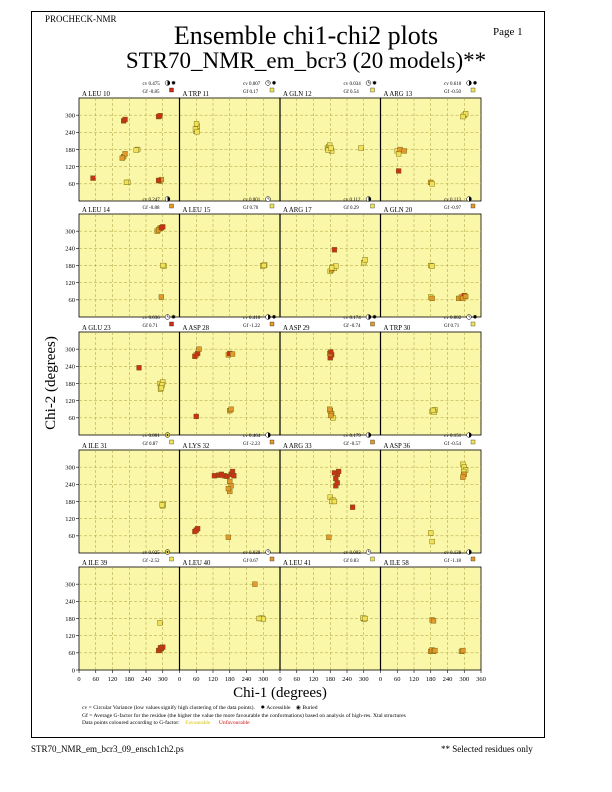  Describe the element at coordinates (353, 200) in the screenshot. I see `cv-value: cv 0.112` at that location.